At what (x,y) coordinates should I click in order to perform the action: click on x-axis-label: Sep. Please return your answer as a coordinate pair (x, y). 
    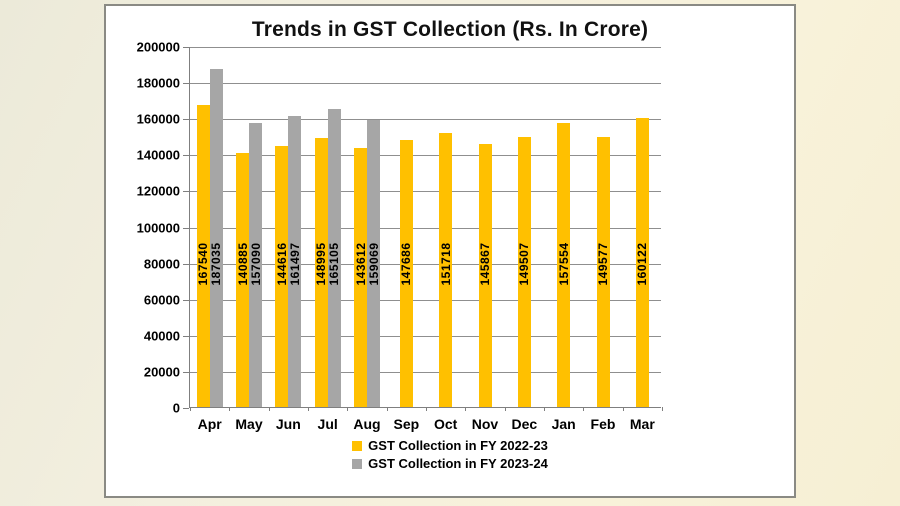
    Looking at the image, I should click on (406, 424).